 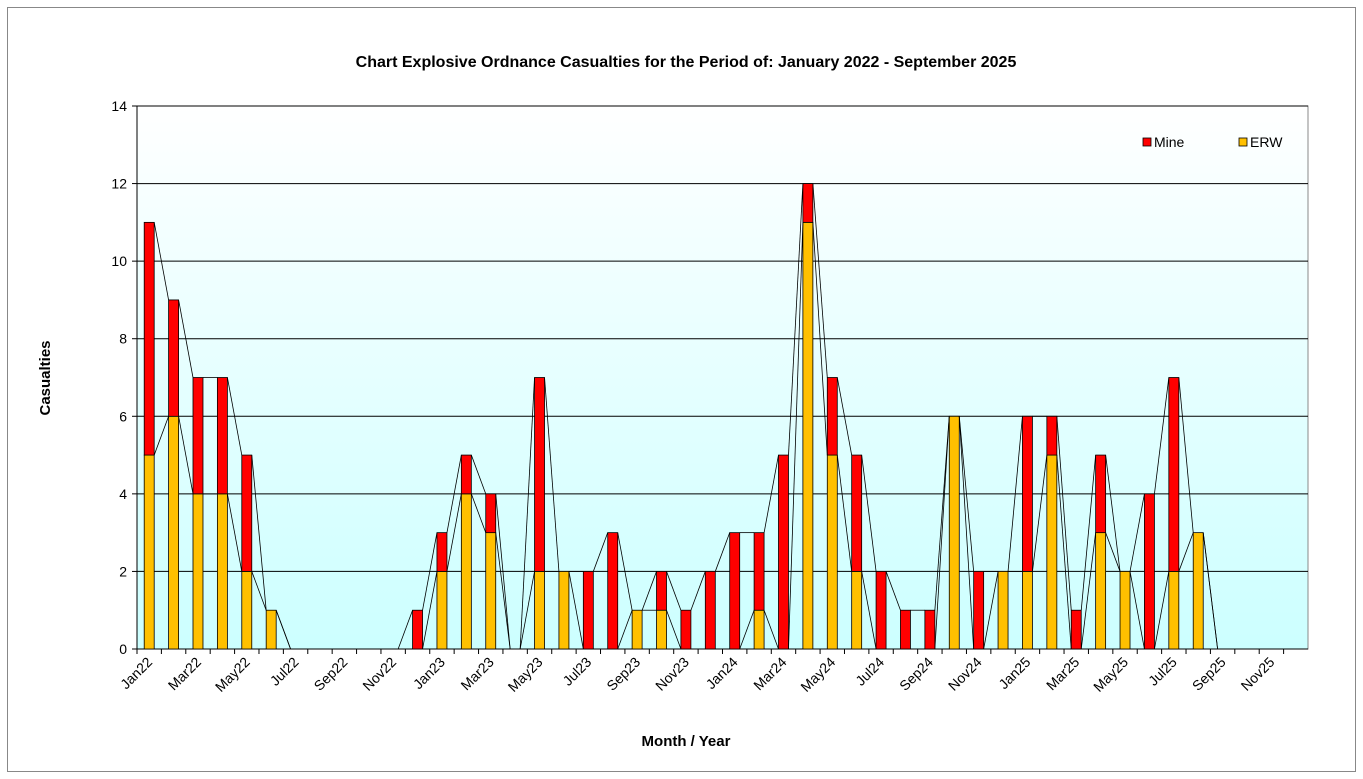 I want to click on y-tick-label: 6, so click(x=123, y=416).